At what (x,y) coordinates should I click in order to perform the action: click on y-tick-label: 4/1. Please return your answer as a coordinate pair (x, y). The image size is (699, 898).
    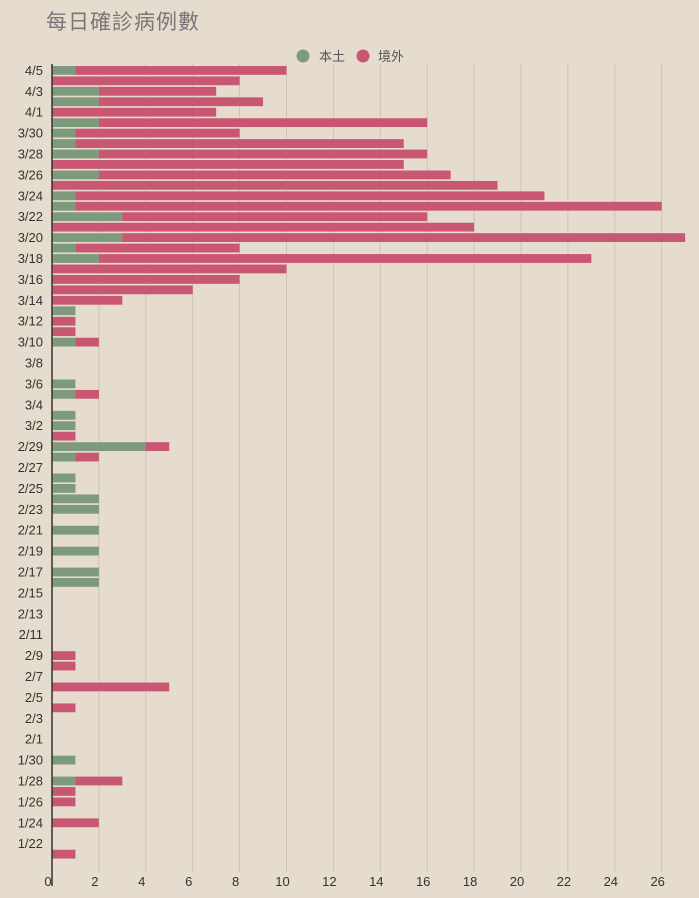
    Looking at the image, I should click on (34, 112).